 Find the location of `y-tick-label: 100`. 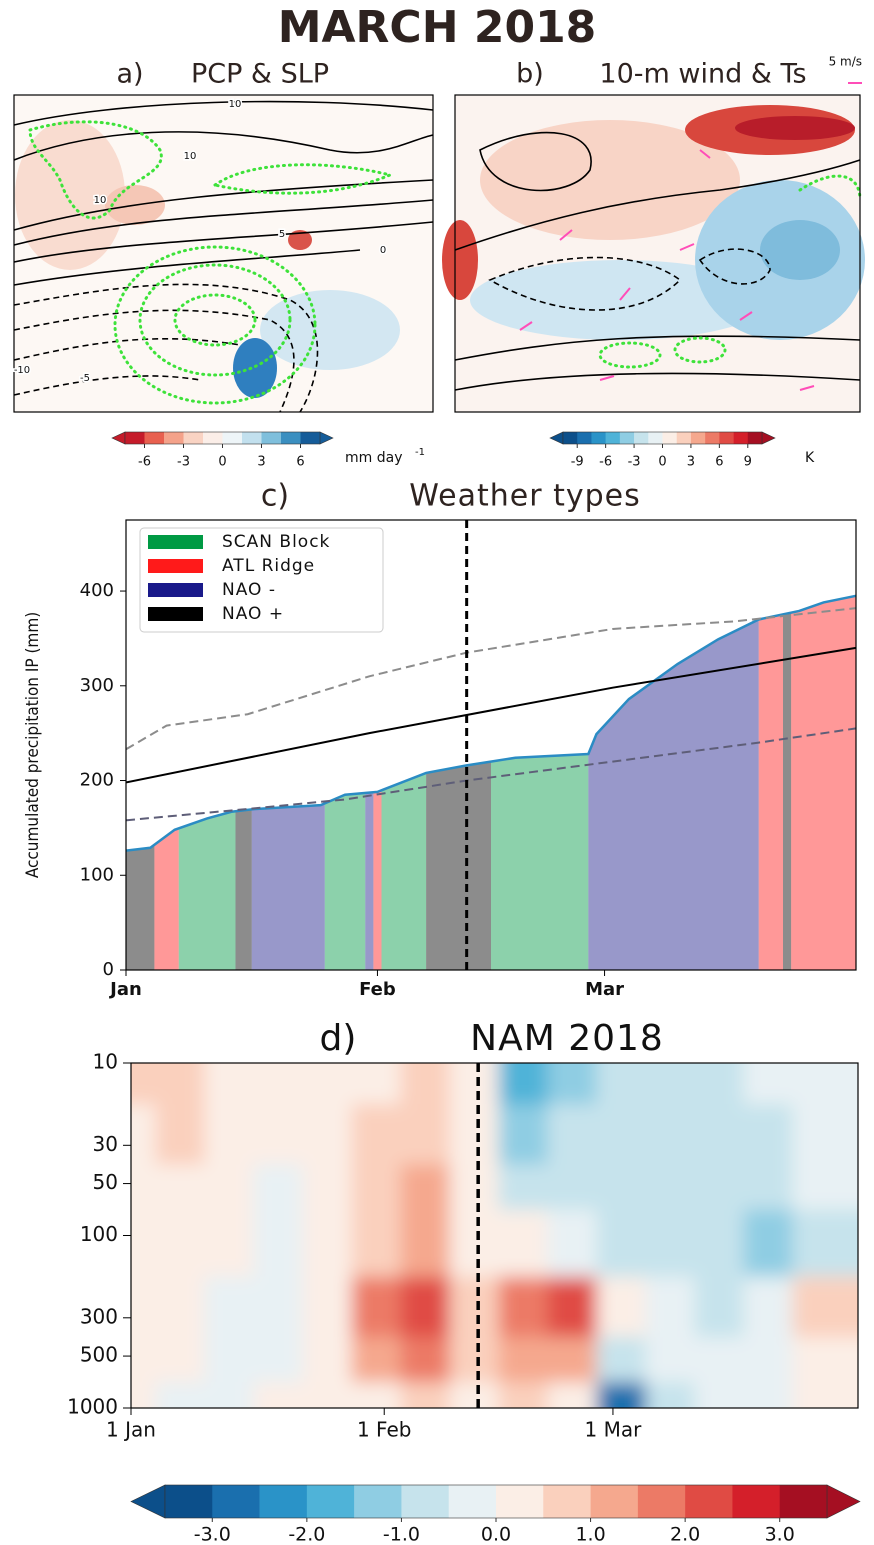

y-tick-label: 100 is located at coordinates (97, 874).